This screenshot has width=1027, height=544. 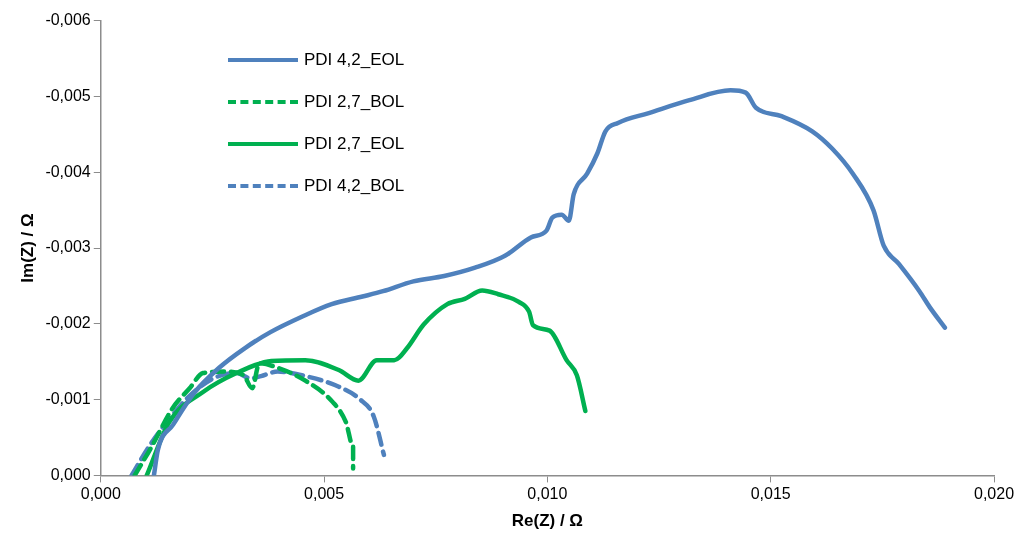 I want to click on y-tick-label: -0,004, so click(x=68, y=171).